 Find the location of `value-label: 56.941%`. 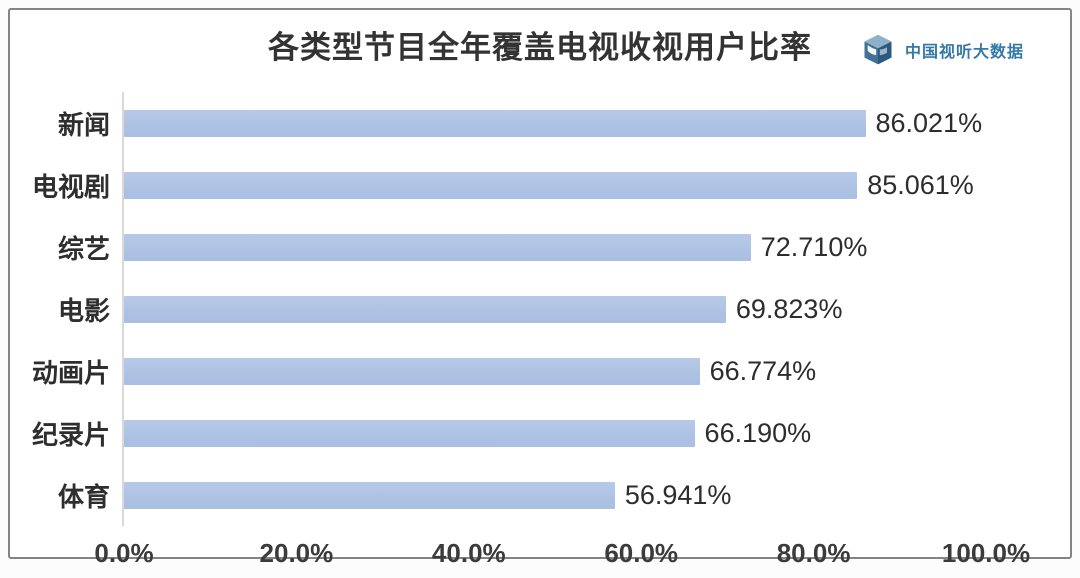

value-label: 56.941% is located at coordinates (678, 495).